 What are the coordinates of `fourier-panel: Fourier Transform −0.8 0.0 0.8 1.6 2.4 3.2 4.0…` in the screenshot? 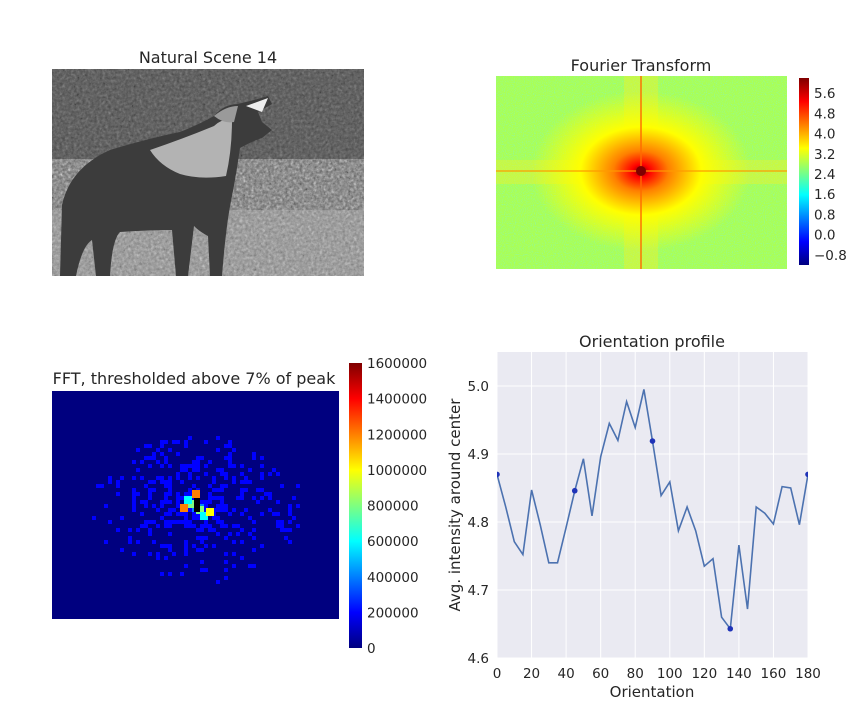 It's located at (671, 162).